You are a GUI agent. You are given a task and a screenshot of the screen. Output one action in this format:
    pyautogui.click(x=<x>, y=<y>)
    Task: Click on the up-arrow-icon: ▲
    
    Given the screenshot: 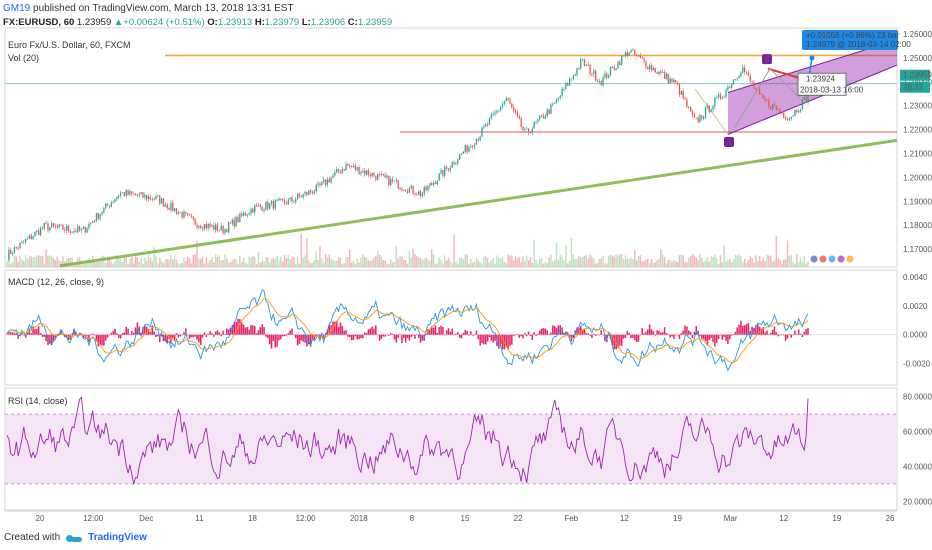 What is the action you would take?
    pyautogui.click(x=118, y=22)
    